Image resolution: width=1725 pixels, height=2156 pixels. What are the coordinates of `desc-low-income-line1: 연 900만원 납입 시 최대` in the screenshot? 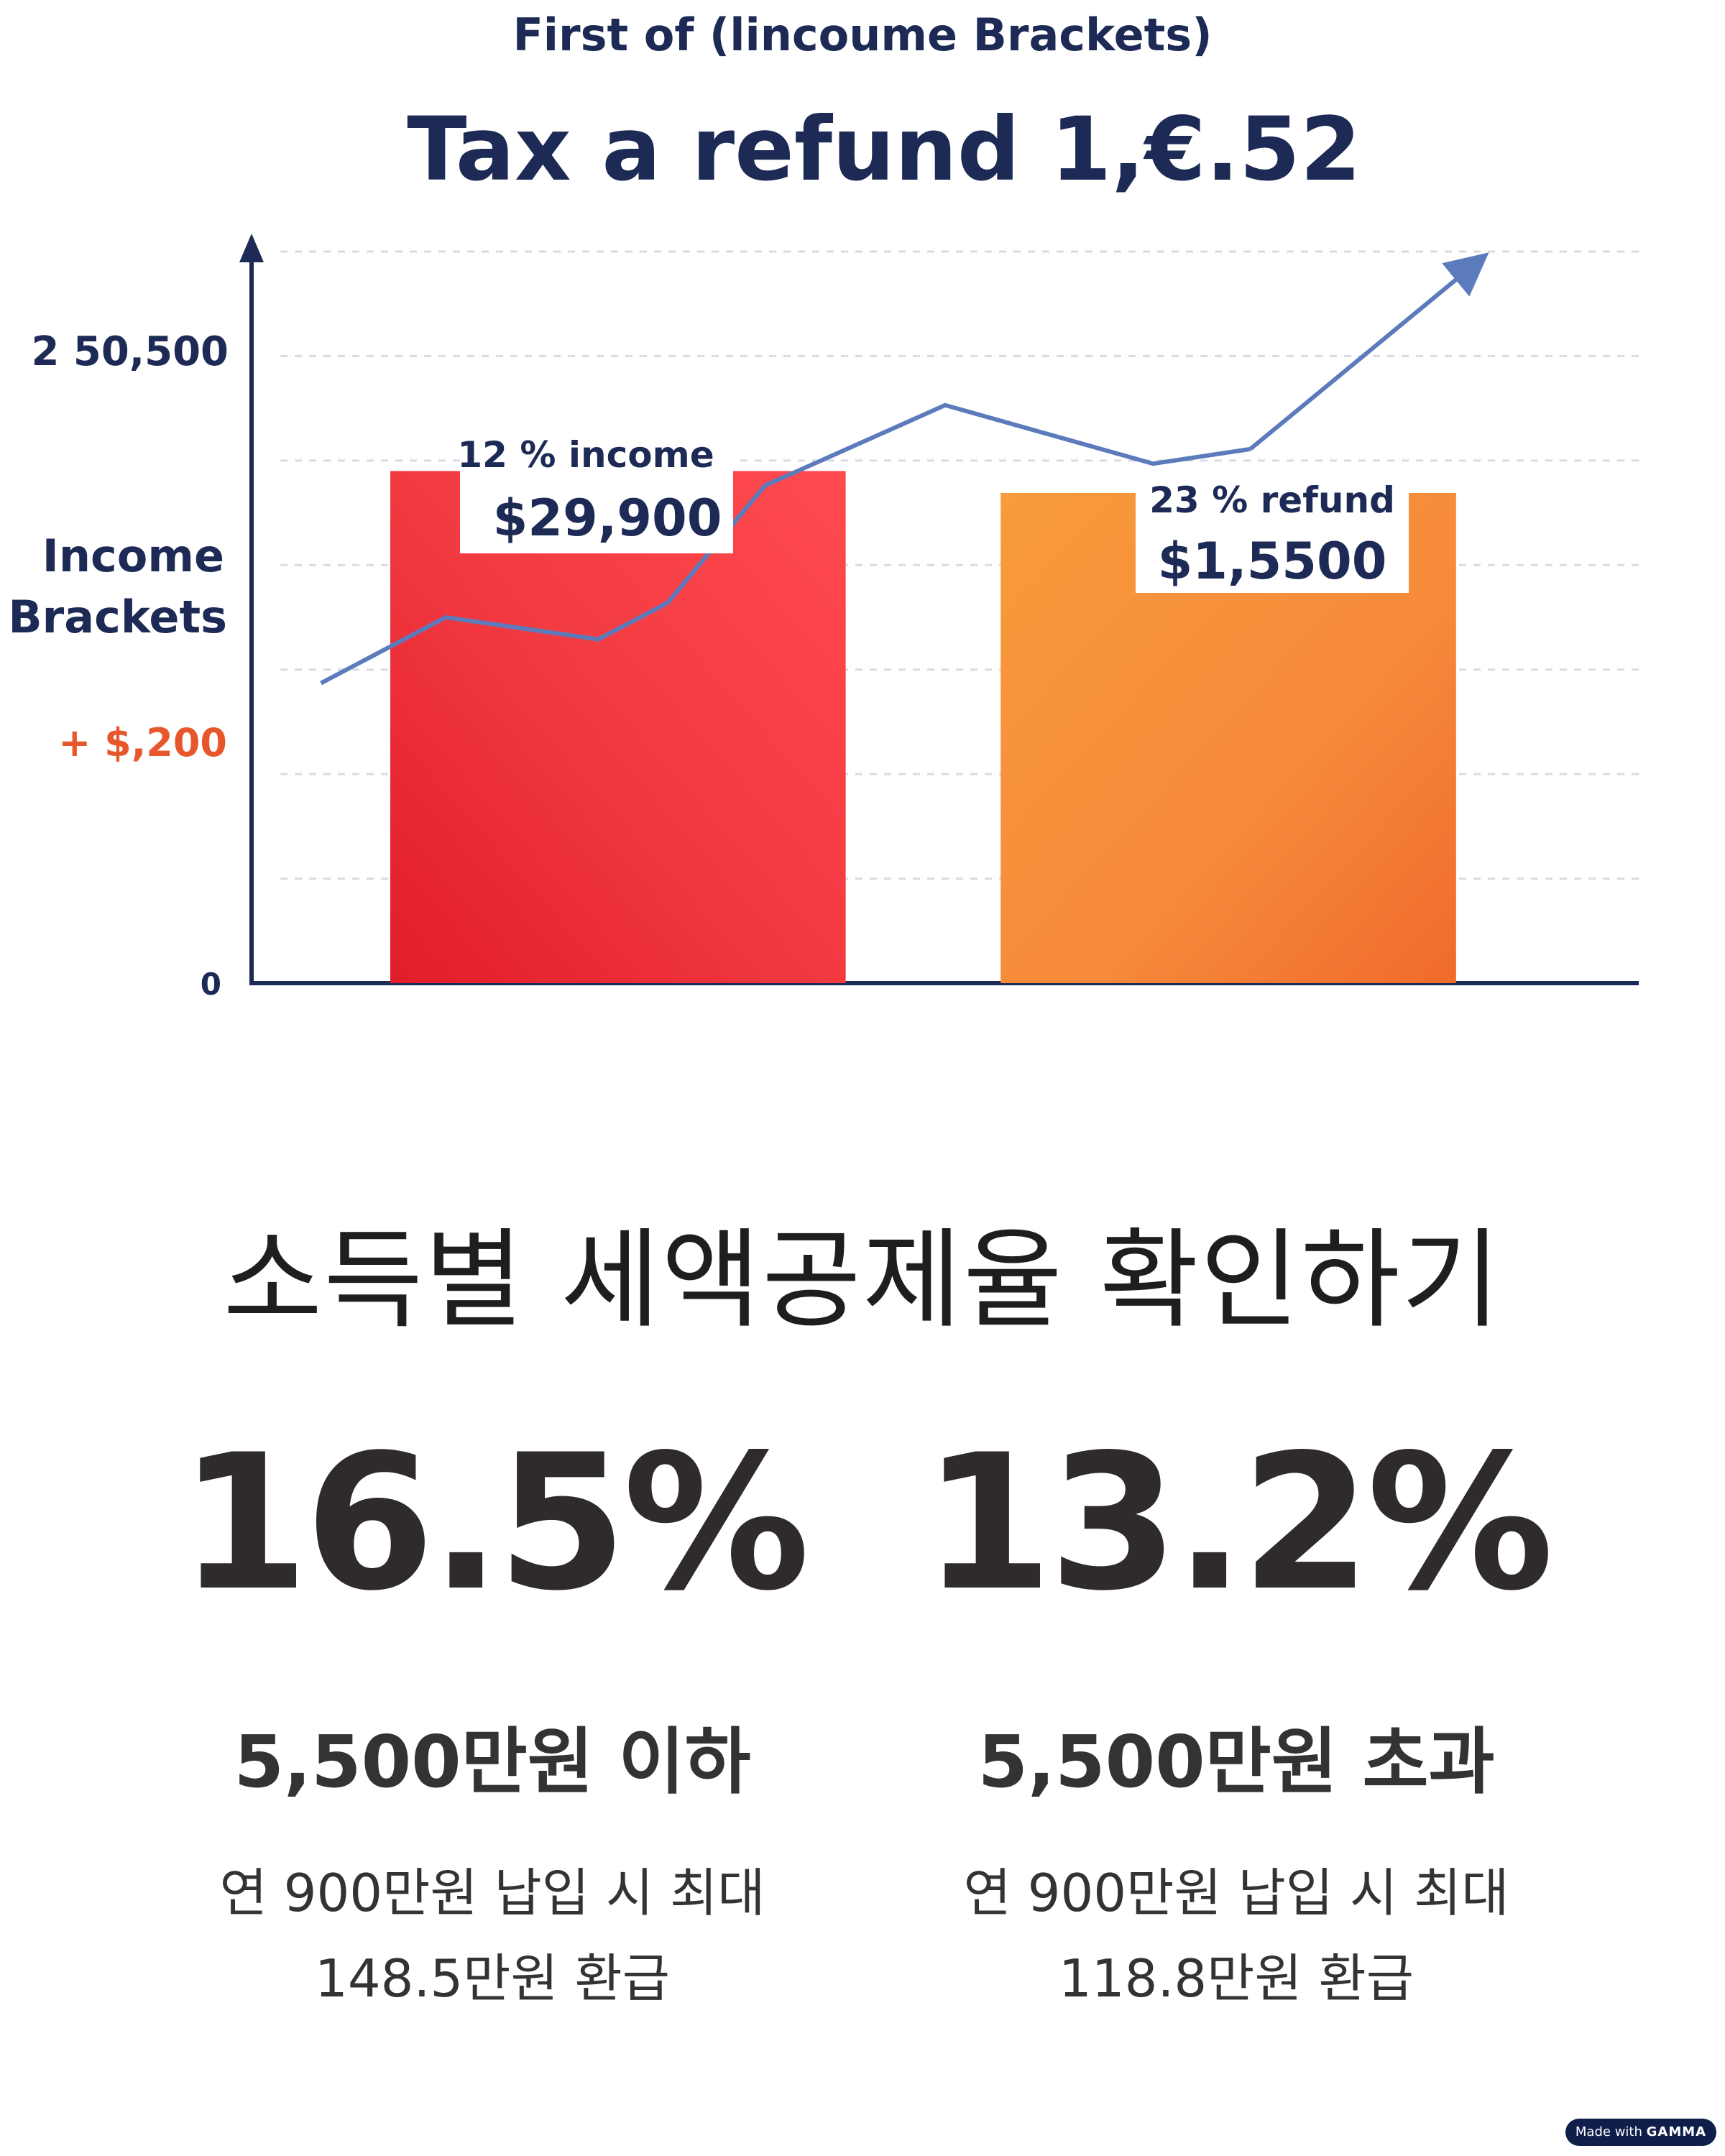 It's located at (492, 1893).